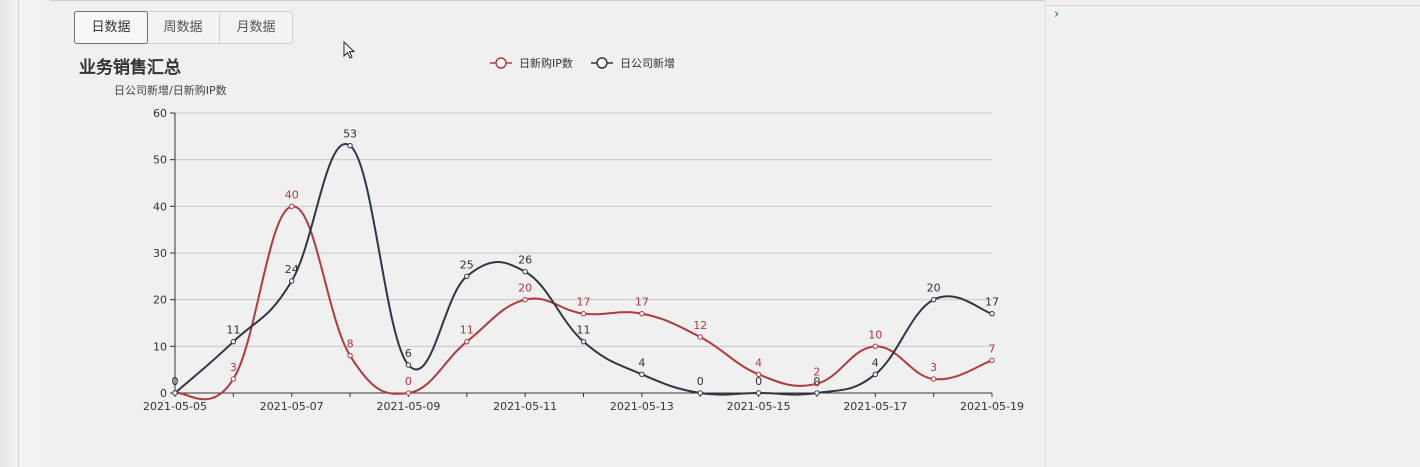 The image size is (1420, 467). I want to click on devtools-top-line, so click(1233, 5).